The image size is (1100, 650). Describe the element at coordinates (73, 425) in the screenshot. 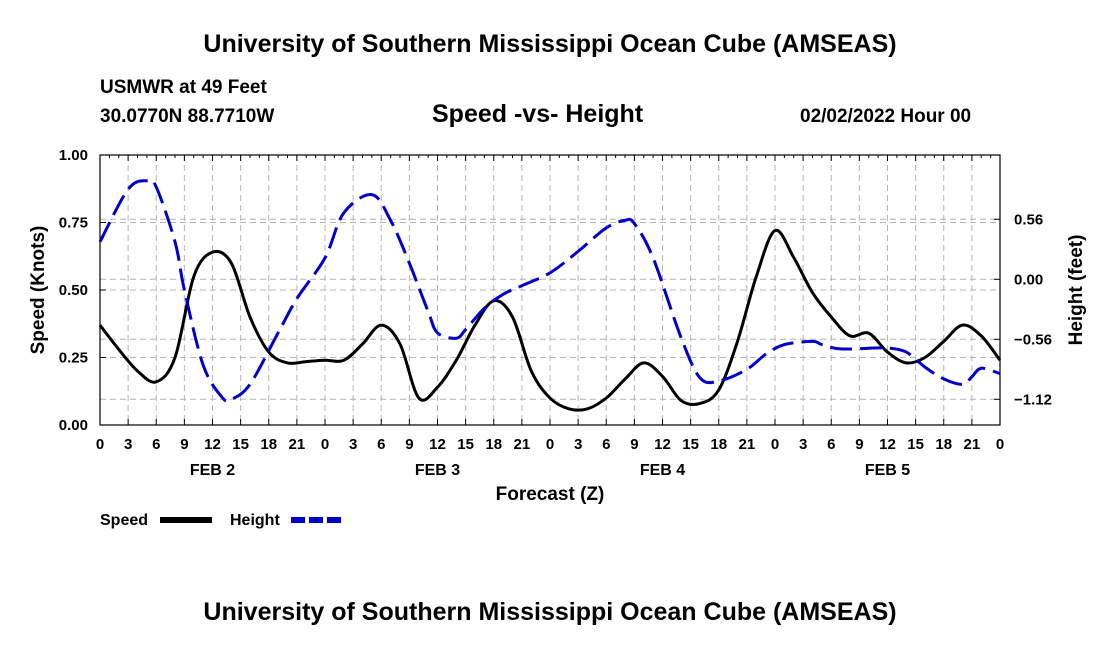

I see `y-tick-label: 0.00` at that location.